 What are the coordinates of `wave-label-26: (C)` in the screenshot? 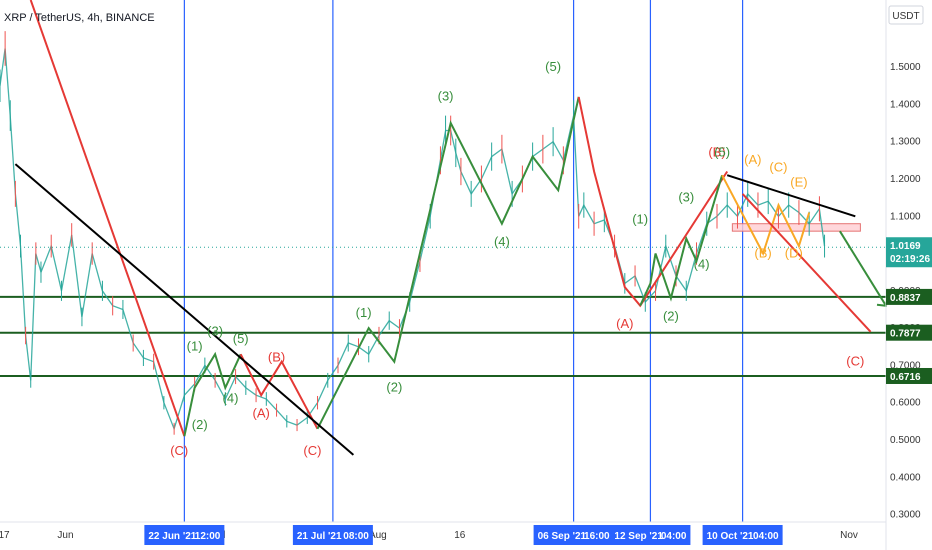 It's located at (855, 360).